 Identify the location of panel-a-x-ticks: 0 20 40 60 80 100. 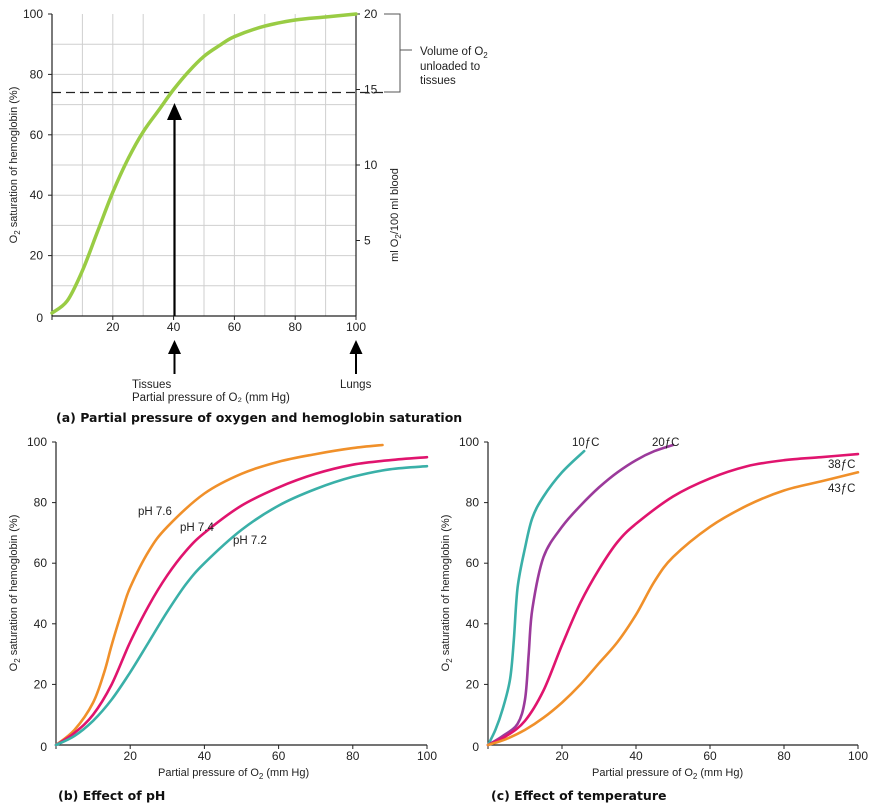
(201, 322).